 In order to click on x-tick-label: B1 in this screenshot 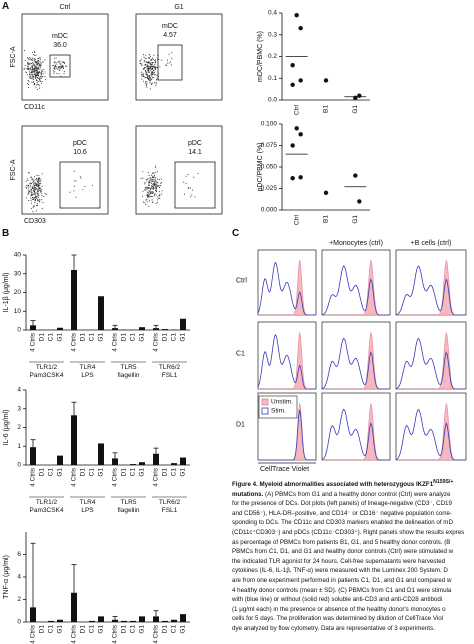, I will do `click(326, 109)`.